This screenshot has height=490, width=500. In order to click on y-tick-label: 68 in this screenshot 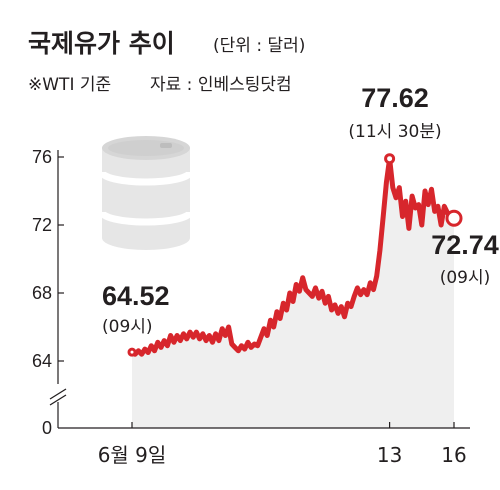, I will do `click(42, 293)`.